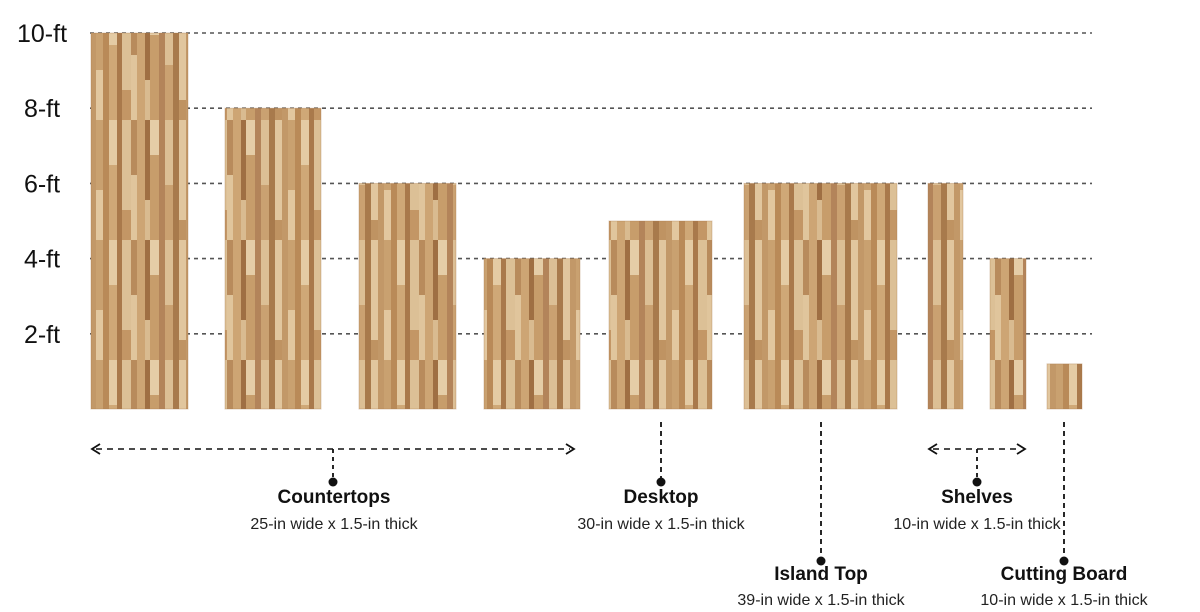 The height and width of the screenshot is (612, 1200). I want to click on group-name-label: Shelves, so click(977, 497).